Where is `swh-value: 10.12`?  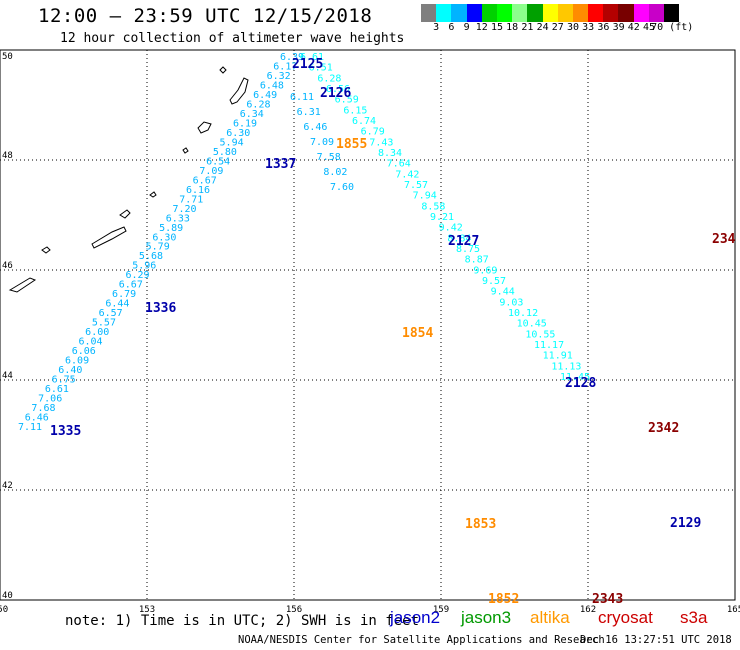
swh-value: 10.12 is located at coordinates (523, 313).